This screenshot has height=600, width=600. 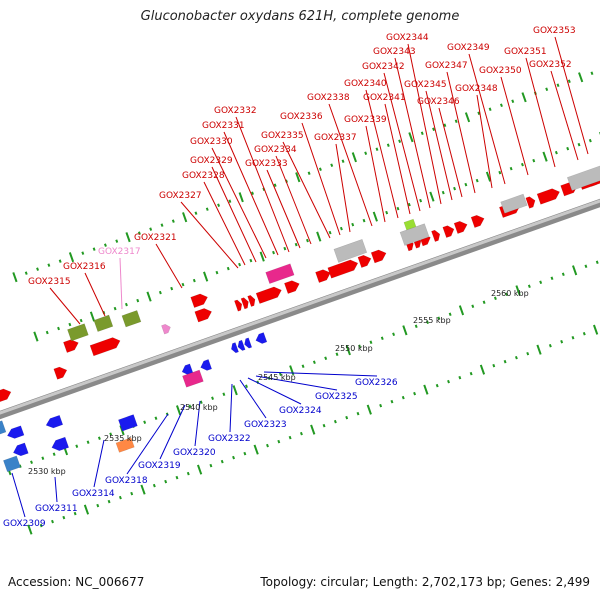 What do you see at coordinates (248, 343) in the screenshot?
I see `reverse-gene-shape` at bounding box center [248, 343].